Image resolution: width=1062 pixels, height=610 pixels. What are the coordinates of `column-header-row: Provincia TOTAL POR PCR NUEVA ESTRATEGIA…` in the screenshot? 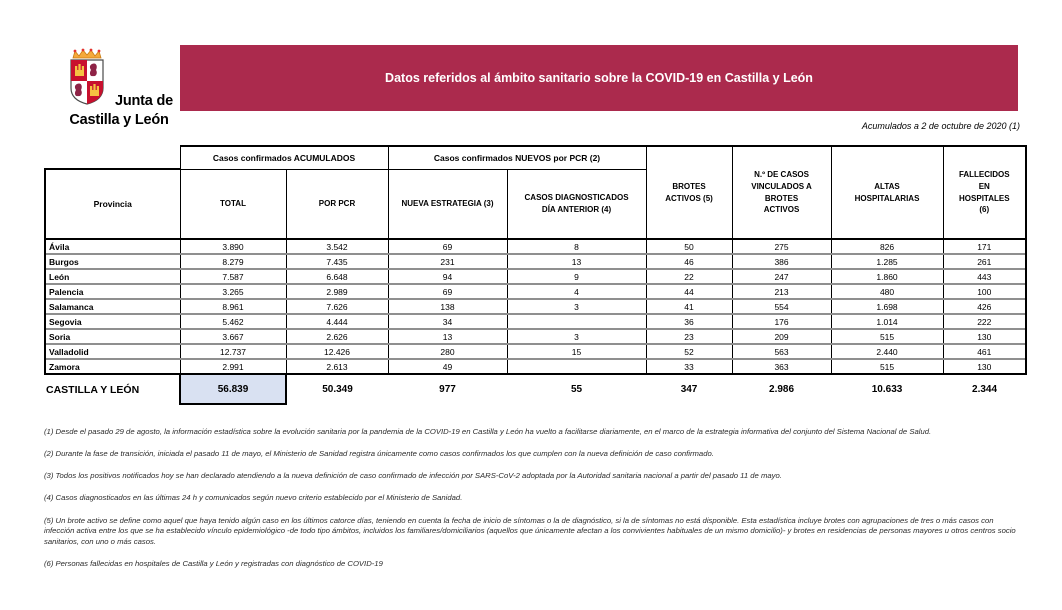 It's located at (535, 204).